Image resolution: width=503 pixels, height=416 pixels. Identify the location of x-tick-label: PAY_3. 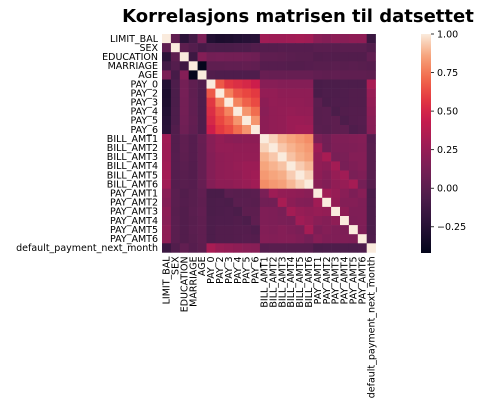
(229, 269).